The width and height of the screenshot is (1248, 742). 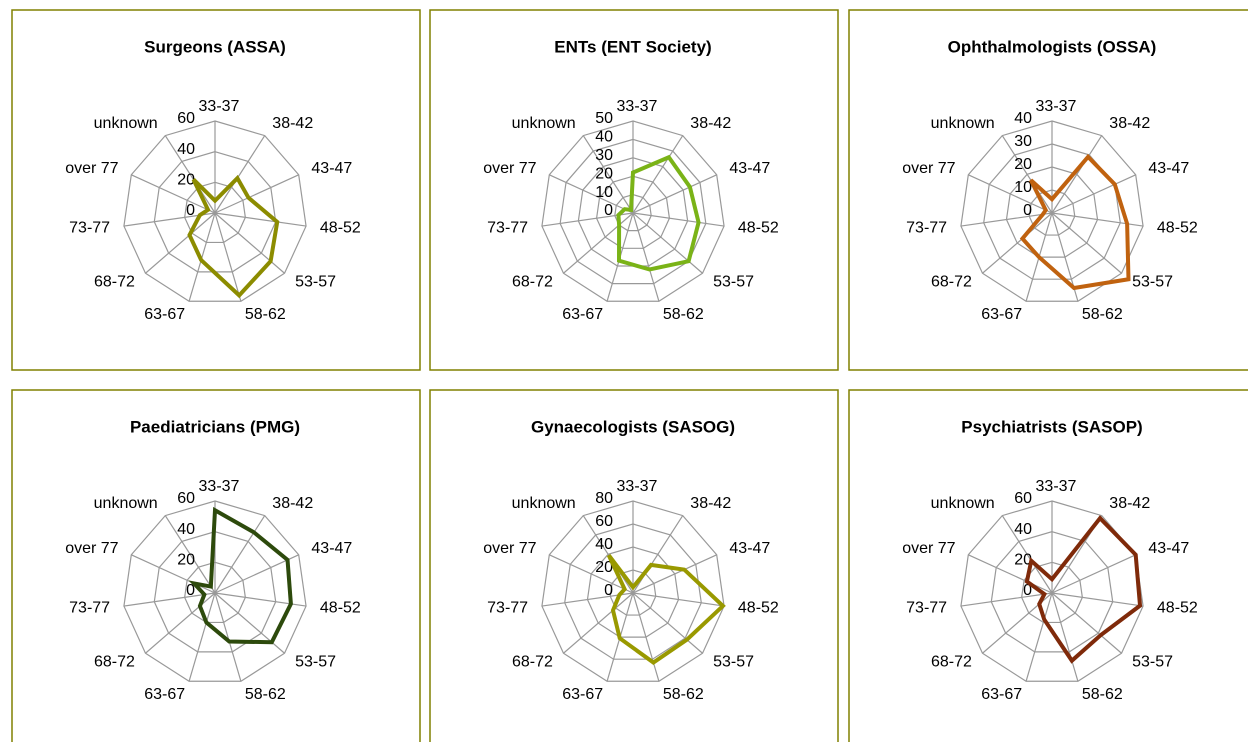 I want to click on chart-title: ENTs (ENT Society), so click(x=632, y=46).